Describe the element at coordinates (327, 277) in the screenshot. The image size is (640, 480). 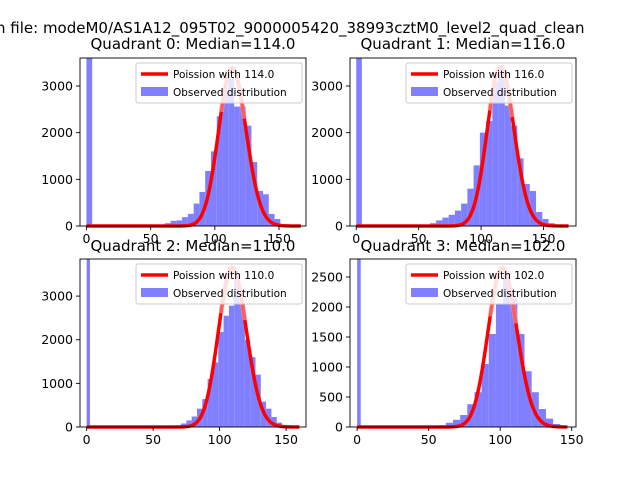
I see `y-tick-label: 2500` at that location.